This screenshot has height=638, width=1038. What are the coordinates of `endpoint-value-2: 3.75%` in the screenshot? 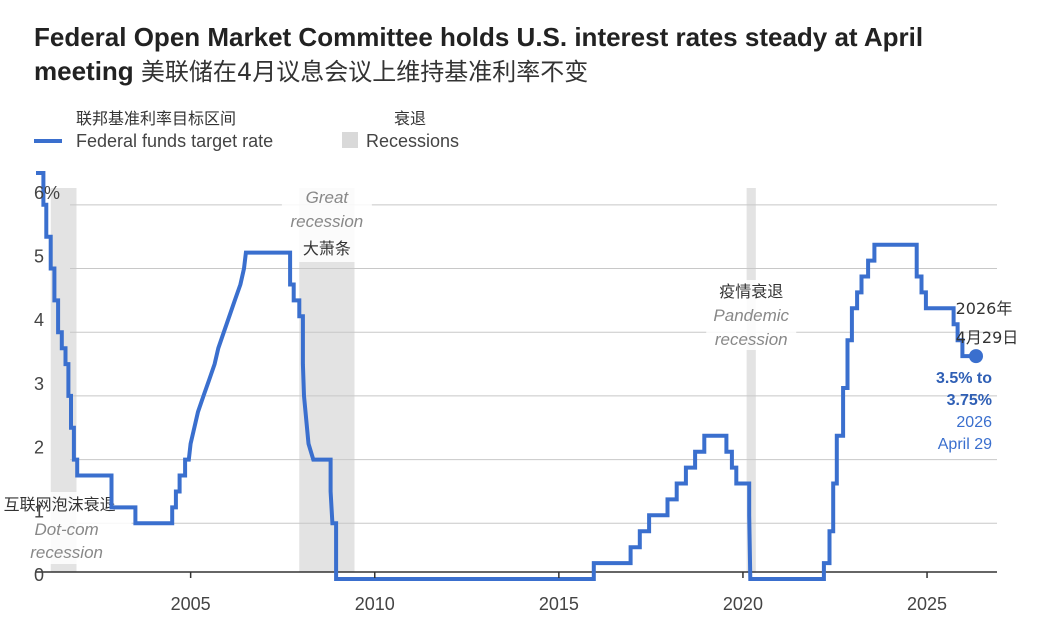 It's located at (969, 400).